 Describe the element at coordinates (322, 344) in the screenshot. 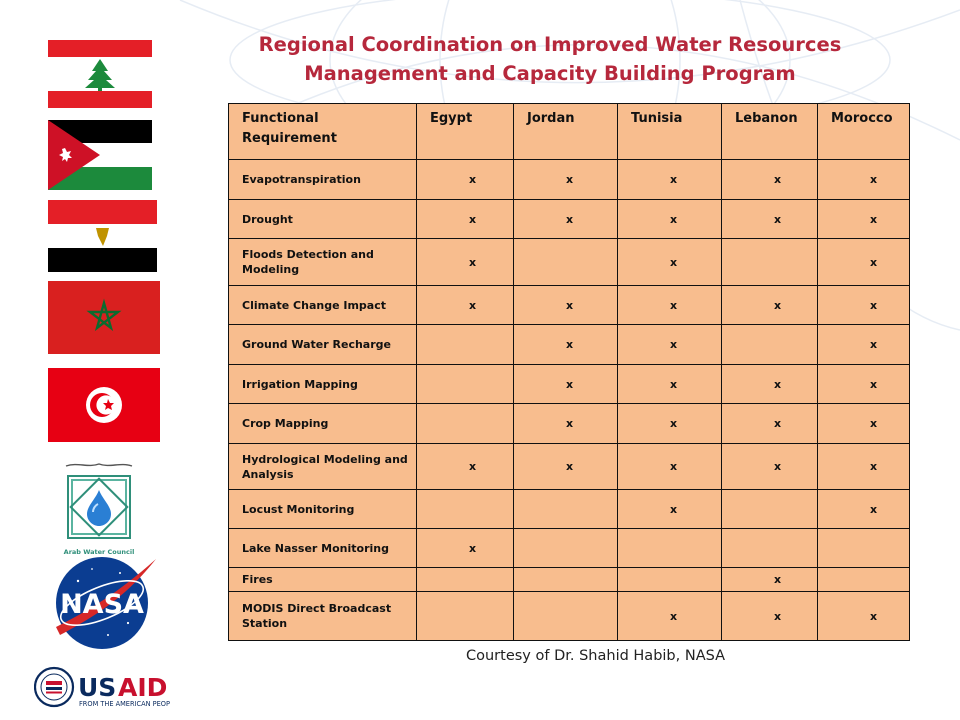

I see `row-label: Ground Water Recharge` at that location.